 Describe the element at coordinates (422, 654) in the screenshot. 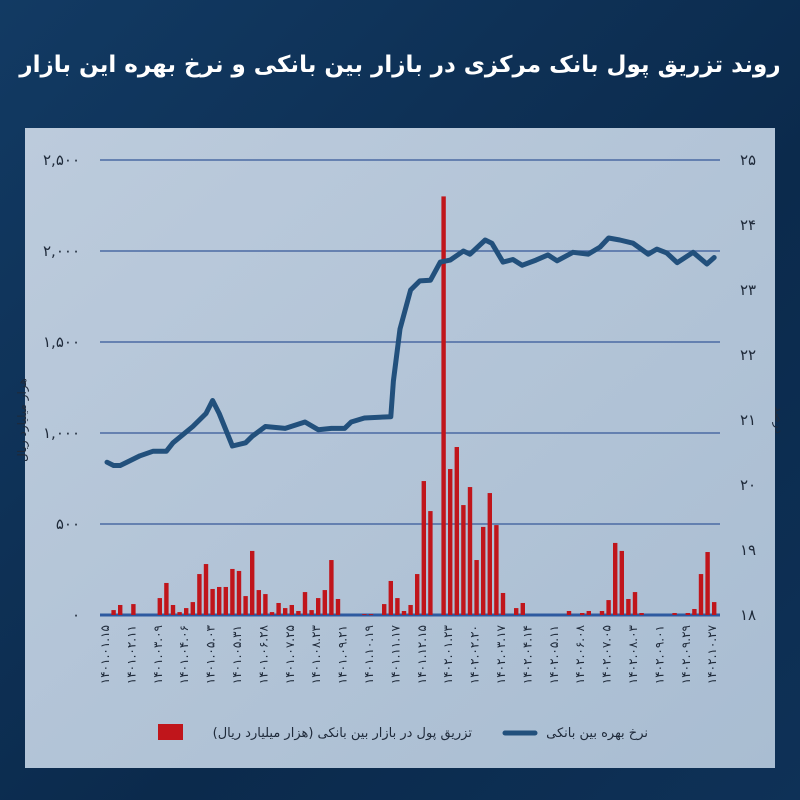

I see `x-tick-label: ۱۴۰۱.۱۲.۱۵` at that location.